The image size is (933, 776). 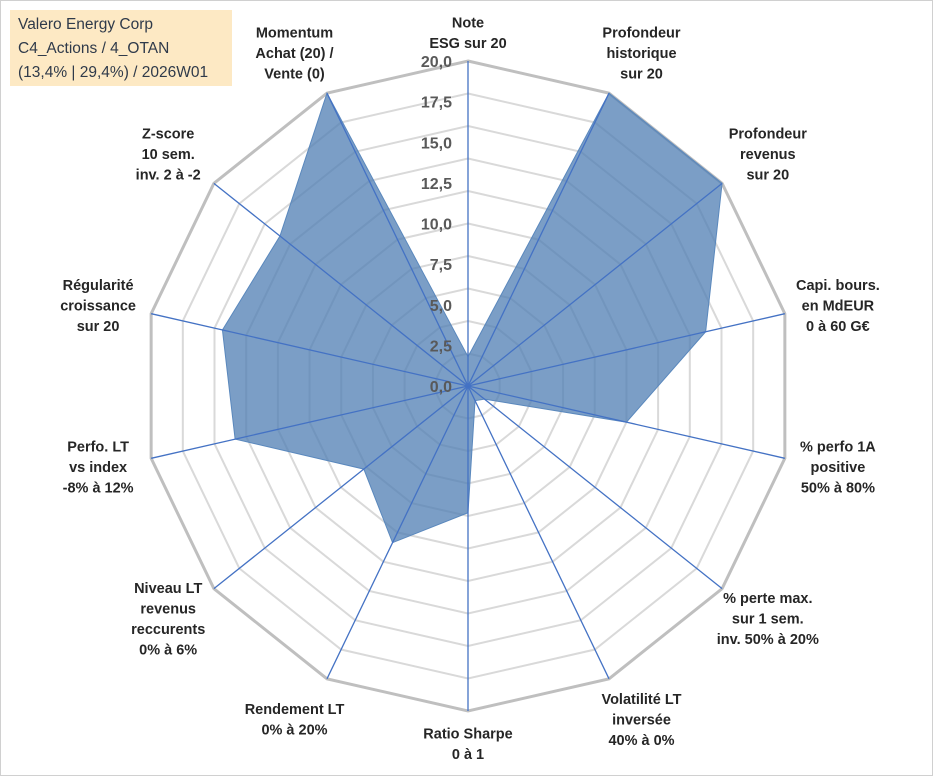 I want to click on tick-label: 0,0, so click(x=441, y=387).